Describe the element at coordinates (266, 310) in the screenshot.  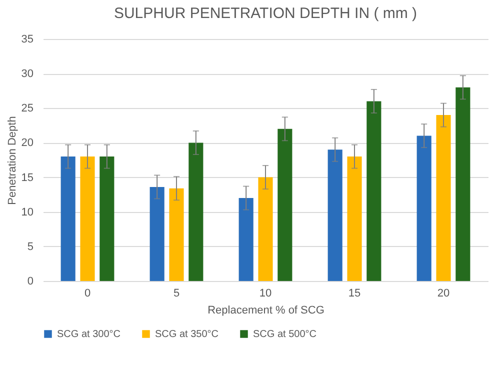
I see `x-axis-title: Replacement % of SCG` at that location.